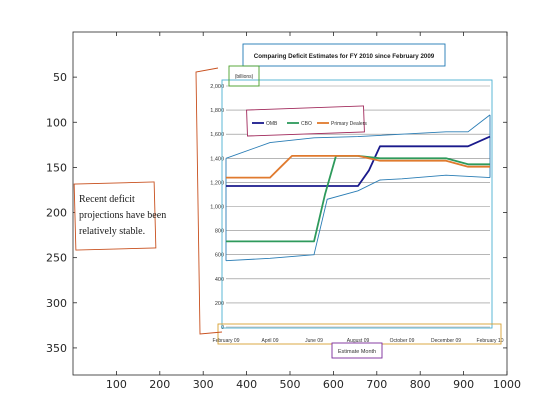  What do you see at coordinates (270, 341) in the screenshot?
I see `chart-x-tick-label: April 09` at bounding box center [270, 341].